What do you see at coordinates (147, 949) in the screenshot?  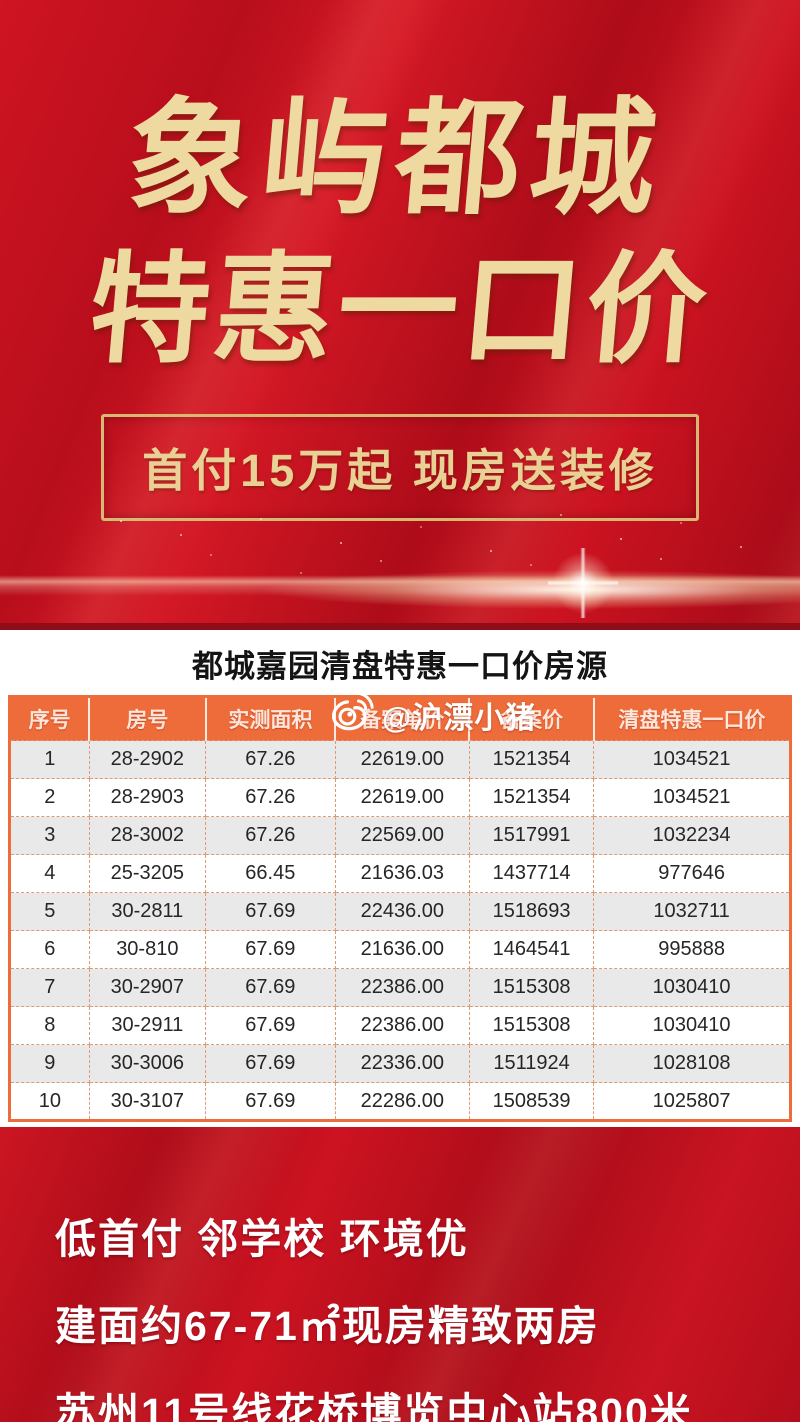 I see `table-cell: 30-810` at bounding box center [147, 949].